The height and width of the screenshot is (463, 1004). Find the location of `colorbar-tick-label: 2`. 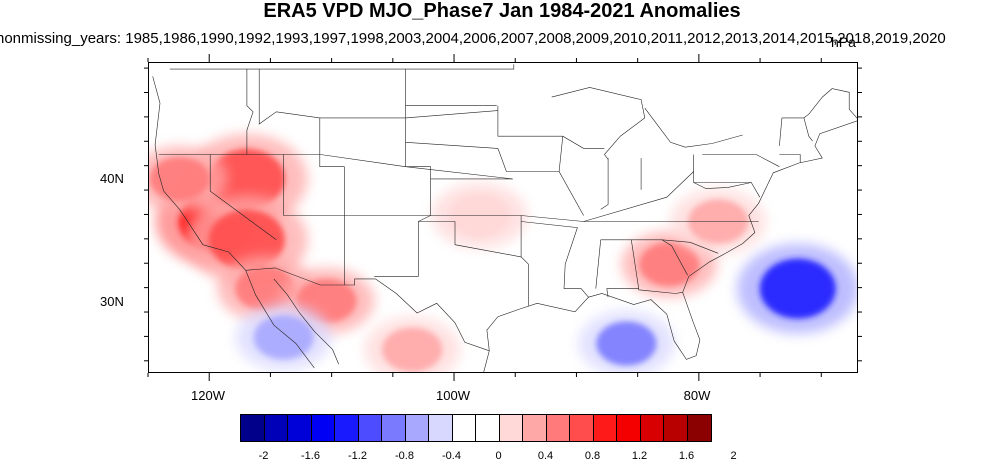

colorbar-tick-label: 2 is located at coordinates (733, 456).